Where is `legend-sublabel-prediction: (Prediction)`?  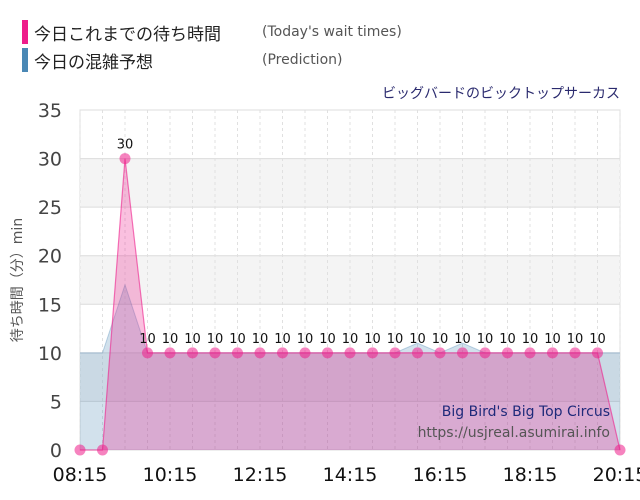 legend-sublabel-prediction: (Prediction) is located at coordinates (302, 60).